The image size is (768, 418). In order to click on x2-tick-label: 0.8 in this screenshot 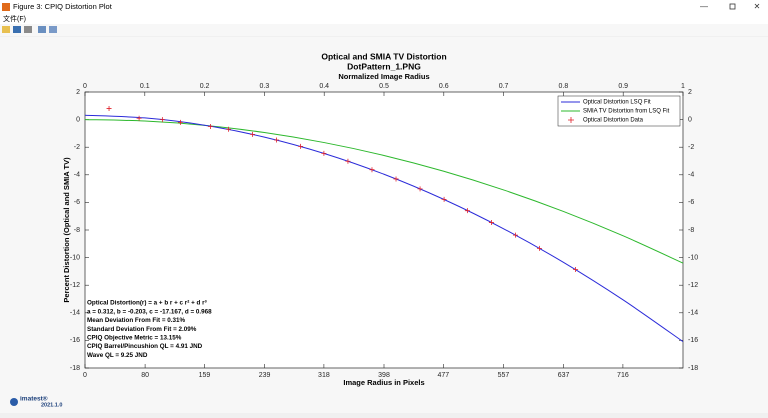, I will do `click(564, 86)`.